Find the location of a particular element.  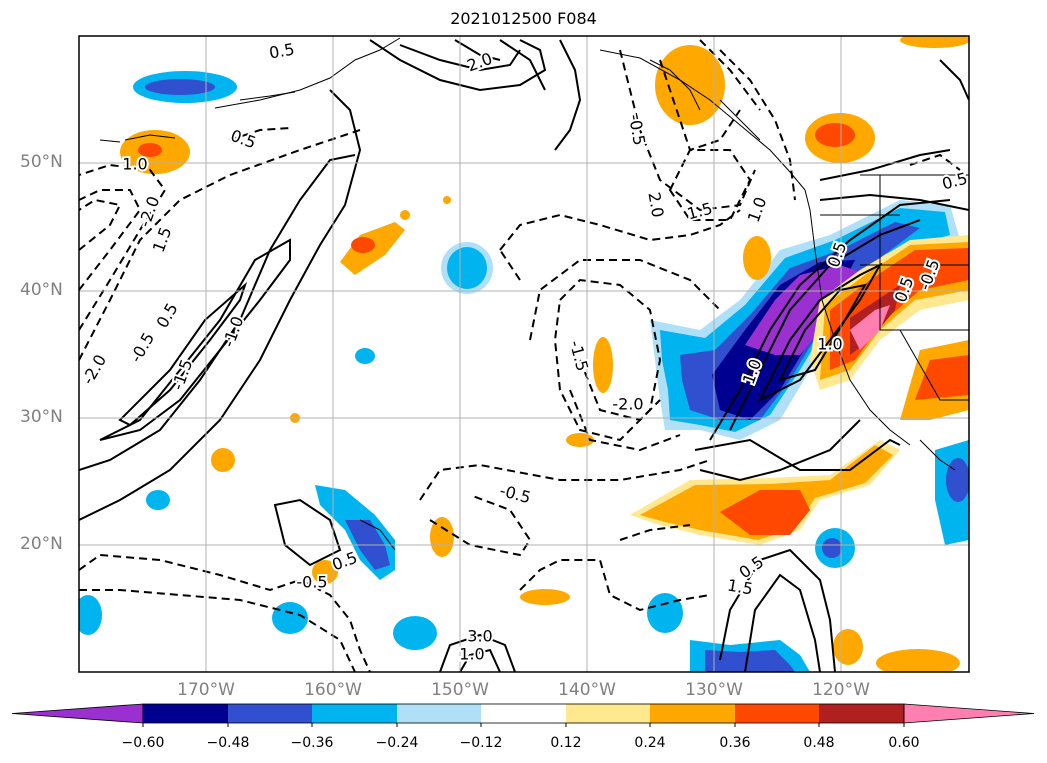

colorbar-tick-label: −0.12 is located at coordinates (481, 743).